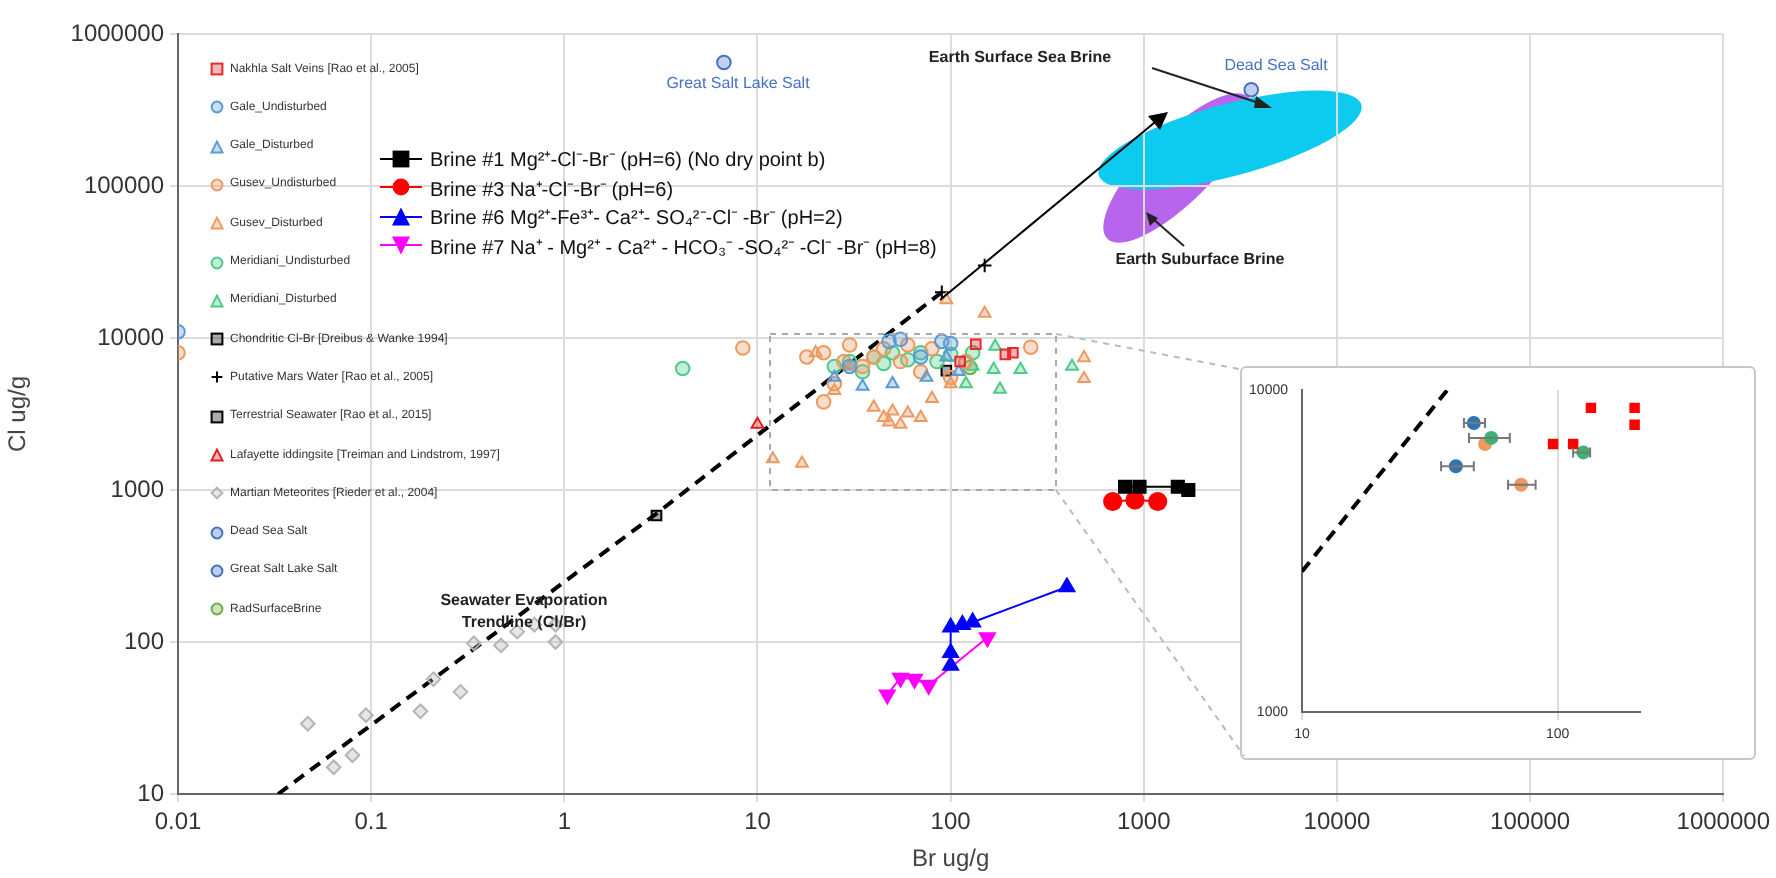 This screenshot has width=1776, height=878. What do you see at coordinates (739, 83) in the screenshot?
I see `annotation: Great Salt Lake Salt` at bounding box center [739, 83].